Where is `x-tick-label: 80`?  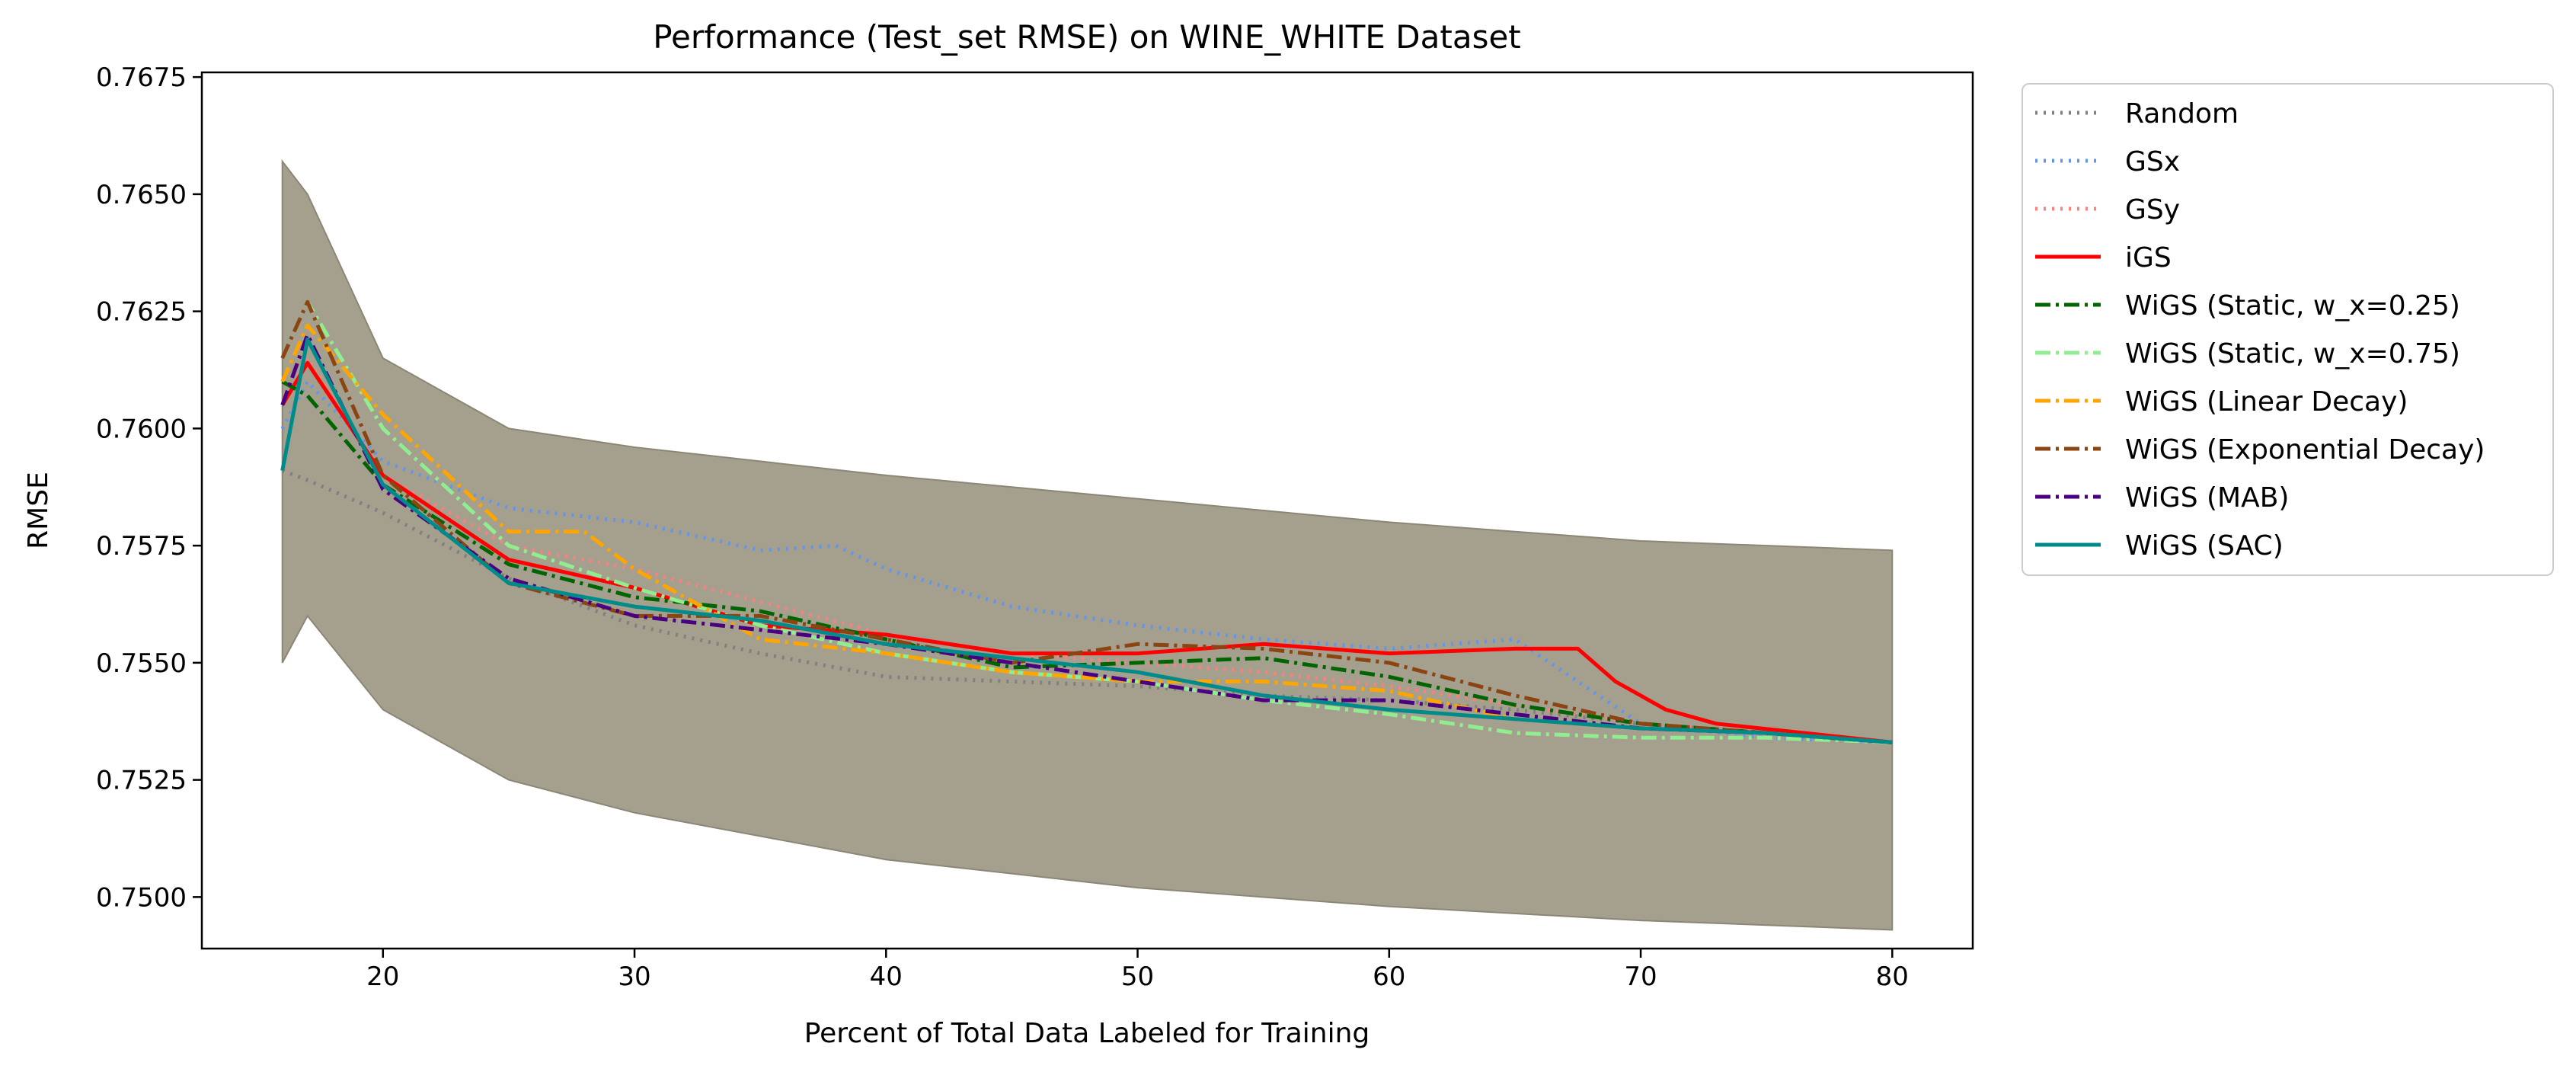
x-tick-label: 80 is located at coordinates (1893, 977).